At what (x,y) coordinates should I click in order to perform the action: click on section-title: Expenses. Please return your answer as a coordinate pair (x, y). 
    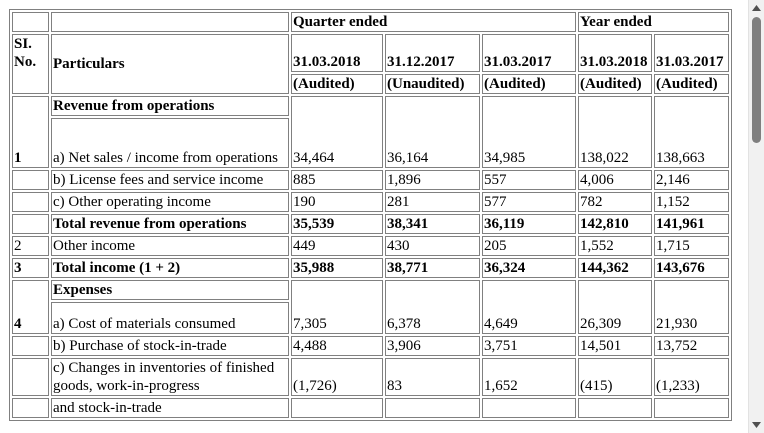
    Looking at the image, I should click on (170, 290).